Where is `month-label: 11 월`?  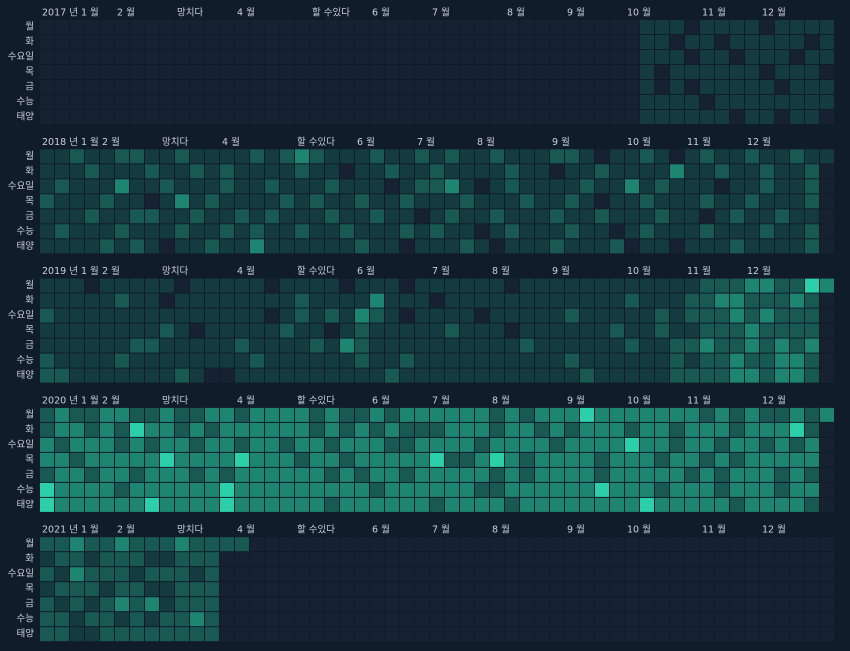 month-label: 11 월 is located at coordinates (714, 13).